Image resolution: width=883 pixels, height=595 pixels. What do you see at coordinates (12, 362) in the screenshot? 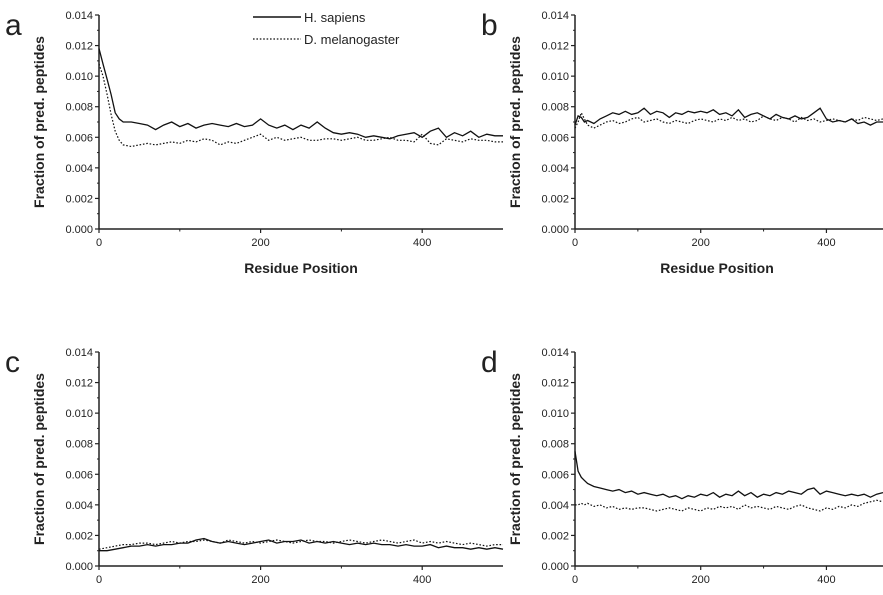
I see `panel-label: c` at bounding box center [12, 362].